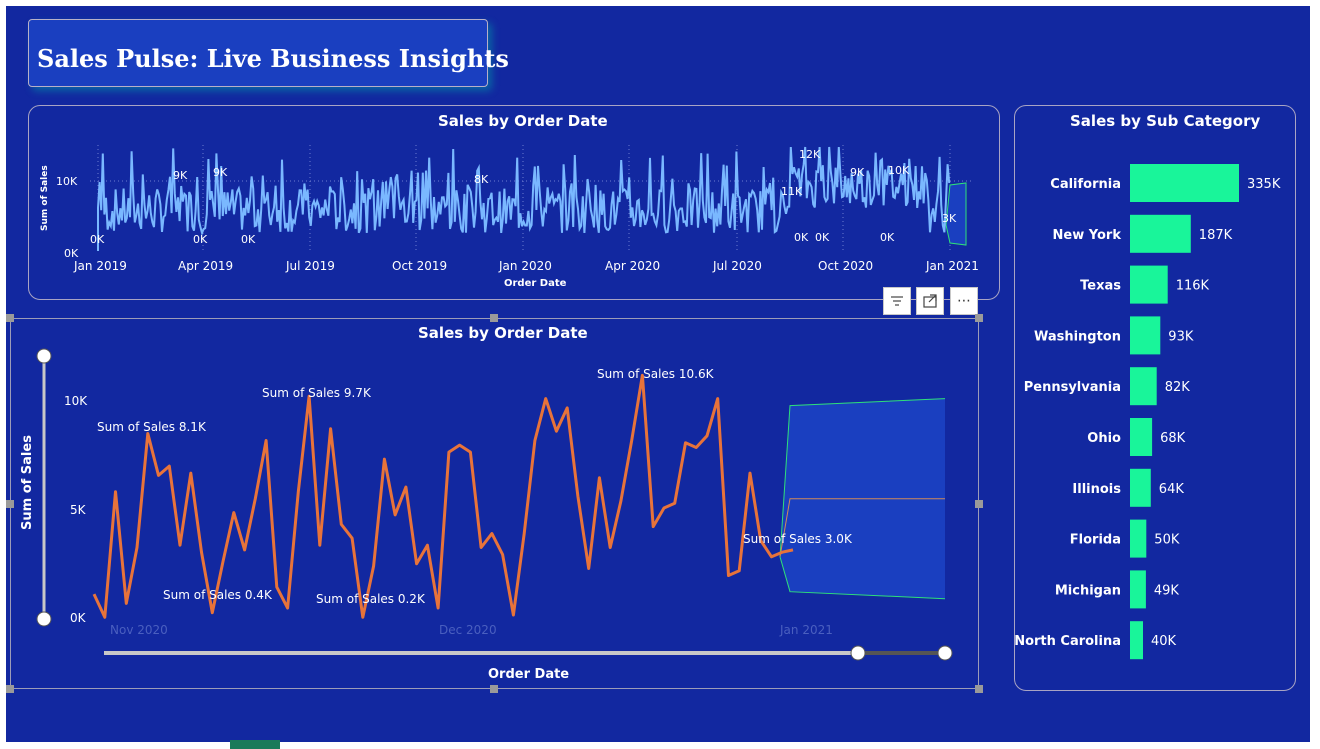  What do you see at coordinates (1072, 387) in the screenshot?
I see `bar-category-label: Pennsylvania` at bounding box center [1072, 387].